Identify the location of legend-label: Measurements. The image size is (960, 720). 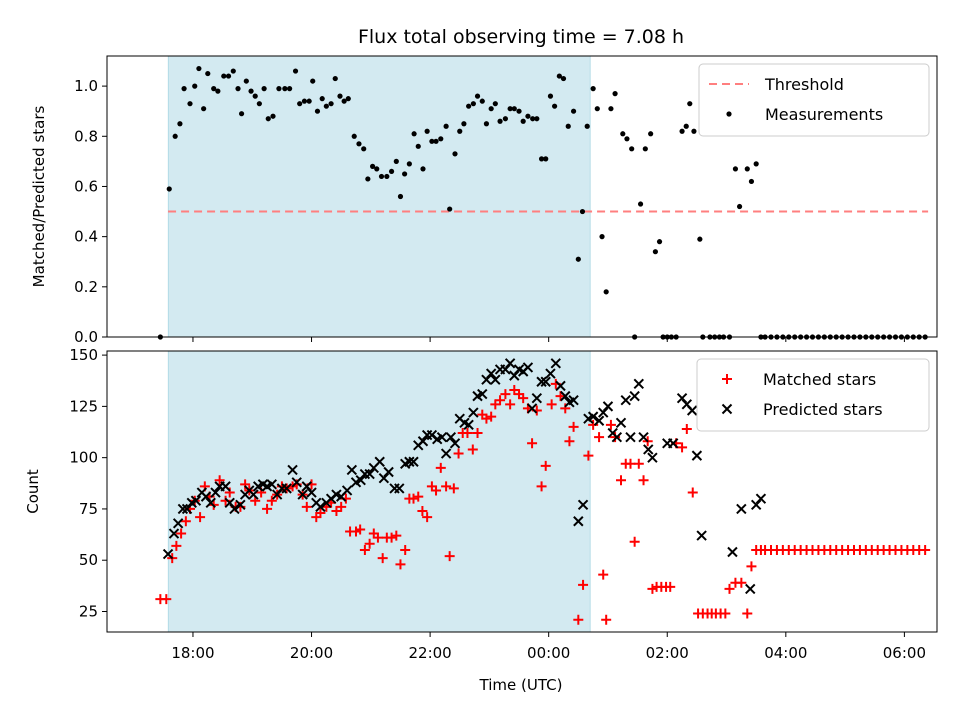
(824, 114).